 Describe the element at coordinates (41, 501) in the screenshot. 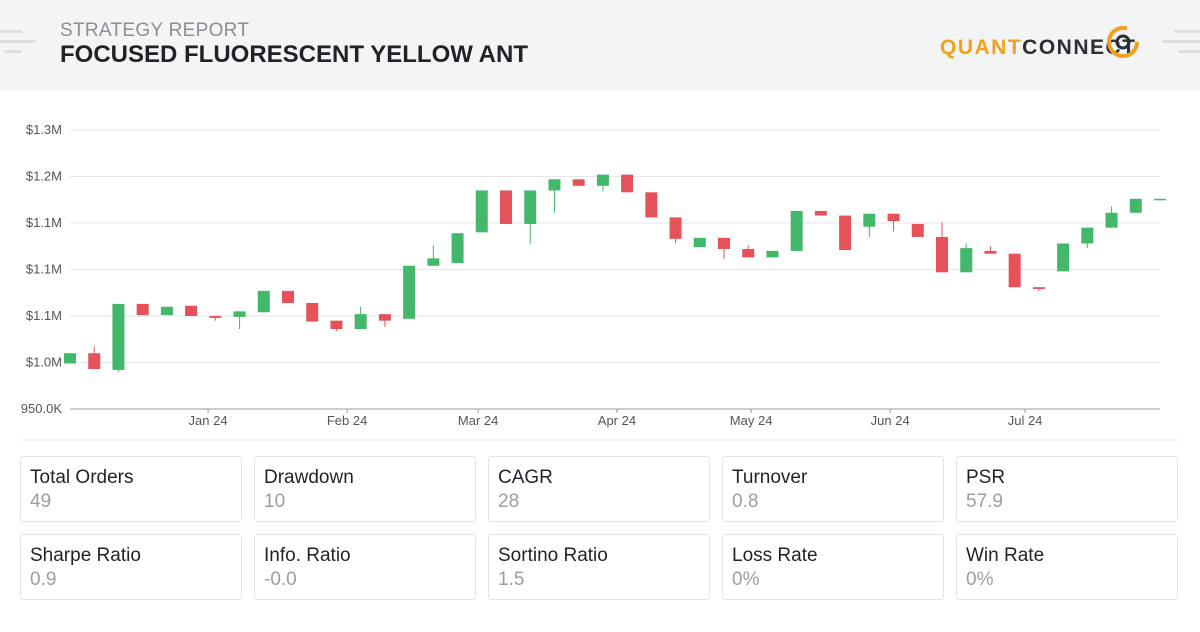

I see `metric-value: 49` at that location.